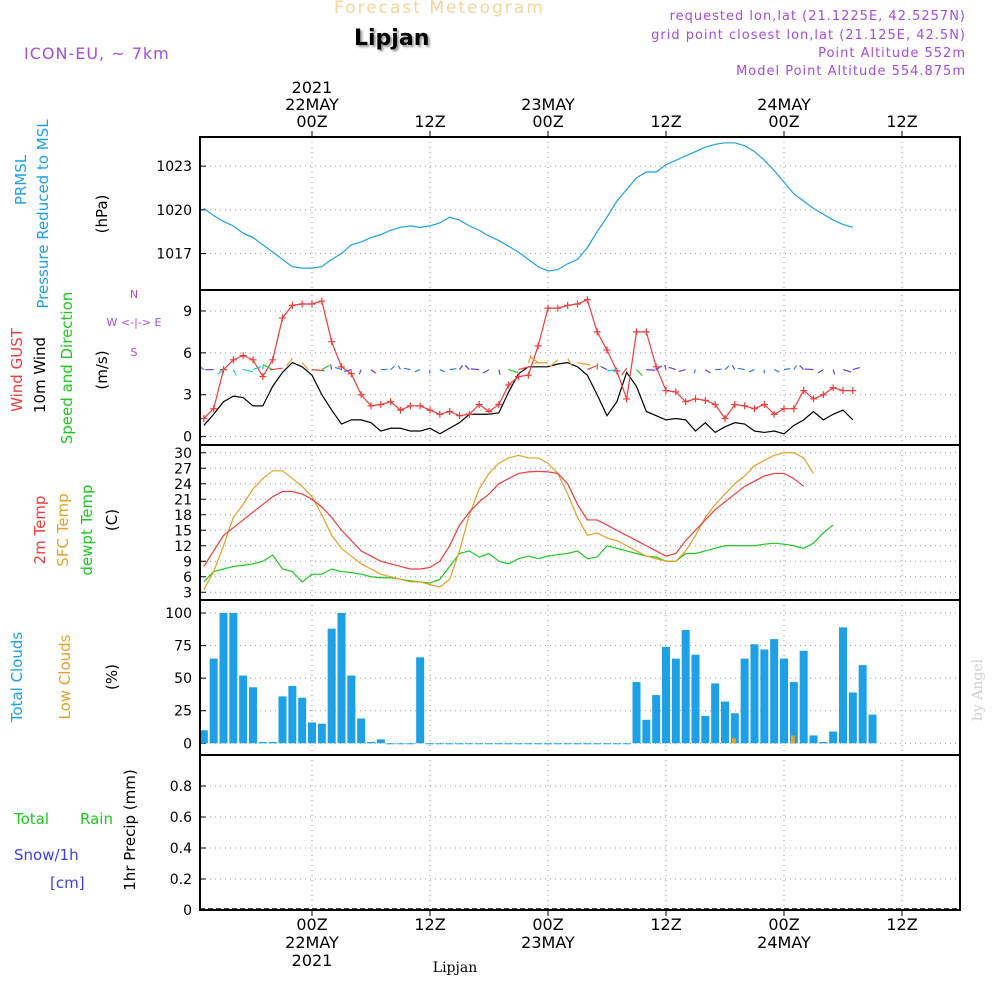 This screenshot has width=1000, height=1000. What do you see at coordinates (183, 500) in the screenshot?
I see `y-tick-label: 21` at bounding box center [183, 500].